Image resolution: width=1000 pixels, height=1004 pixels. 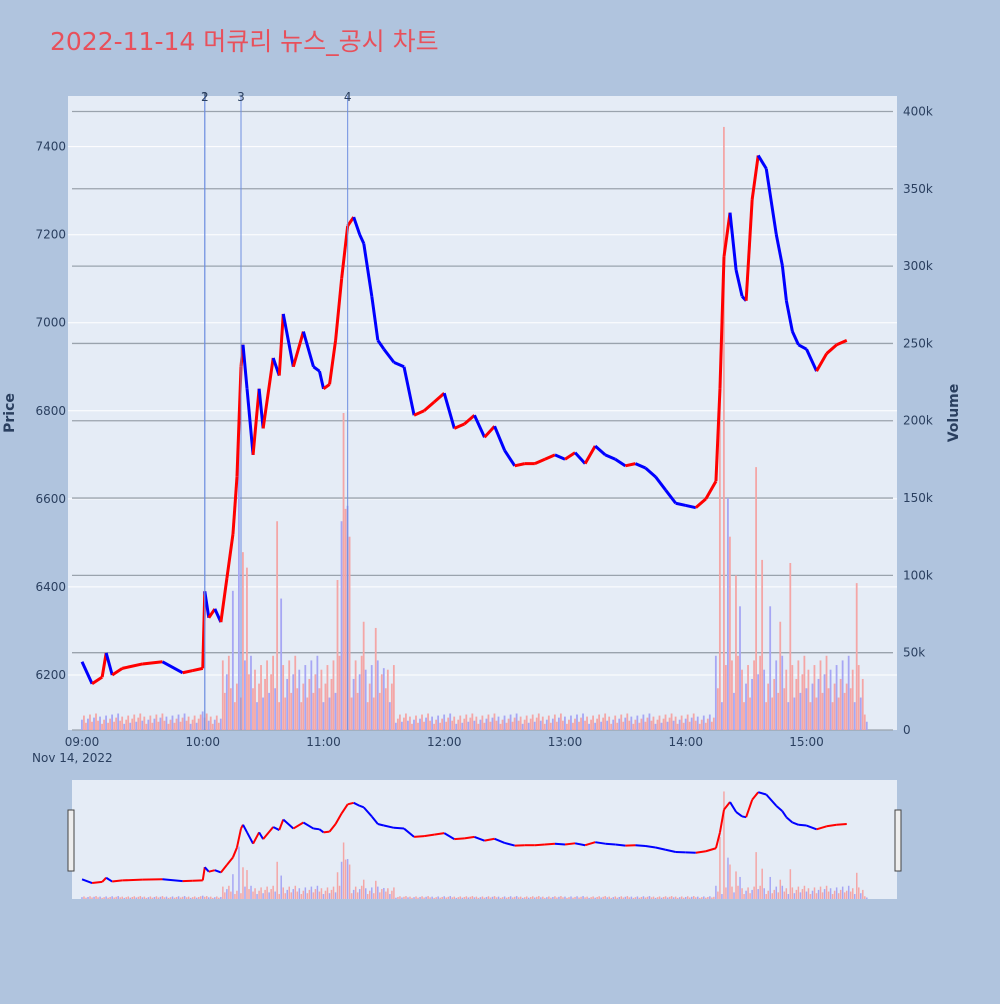 I want to click on volume-tick-label: 300k, so click(x=918, y=266).